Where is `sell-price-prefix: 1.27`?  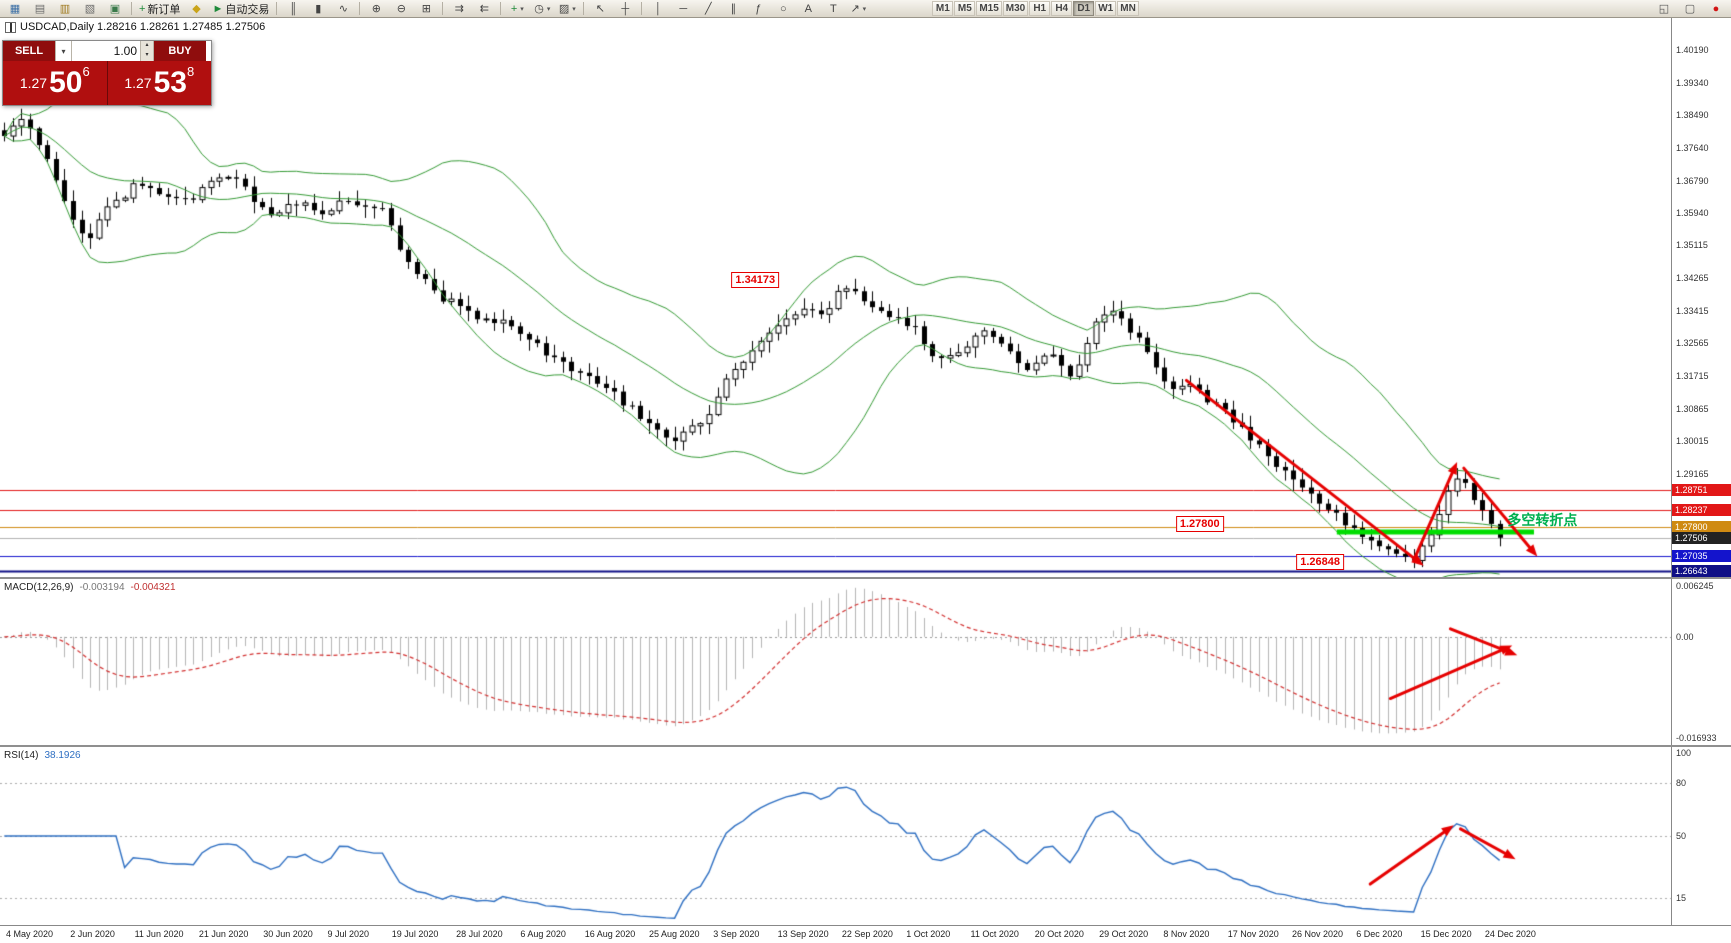
sell-price-prefix: 1.27 is located at coordinates (33, 83).